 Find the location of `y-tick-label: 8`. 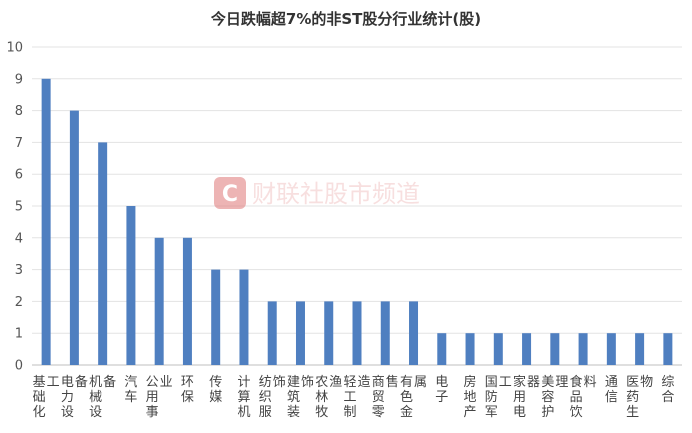

y-tick-label: 8 is located at coordinates (19, 111).